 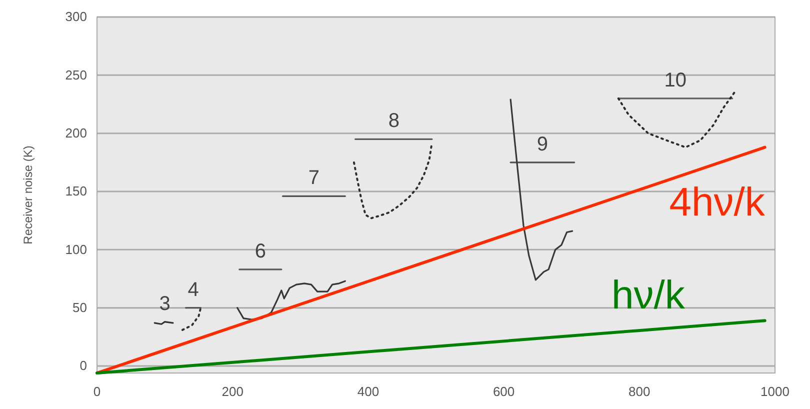 What do you see at coordinates (83, 366) in the screenshot?
I see `y-tick-label: 0` at bounding box center [83, 366].